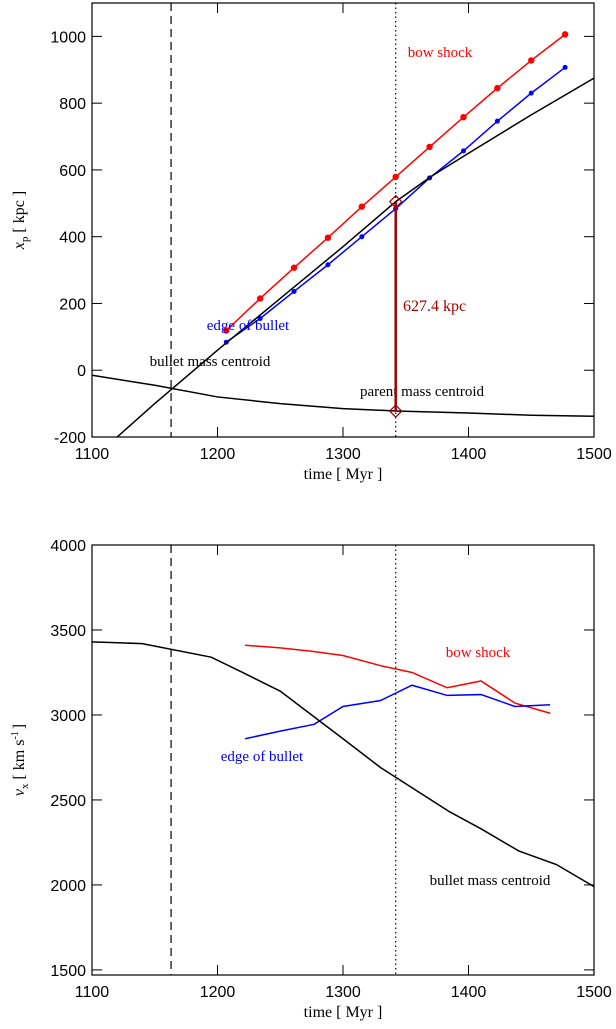 Image resolution: width=616 pixels, height=1029 pixels. I want to click on measure-label: 627.4 kpc, so click(434, 306).